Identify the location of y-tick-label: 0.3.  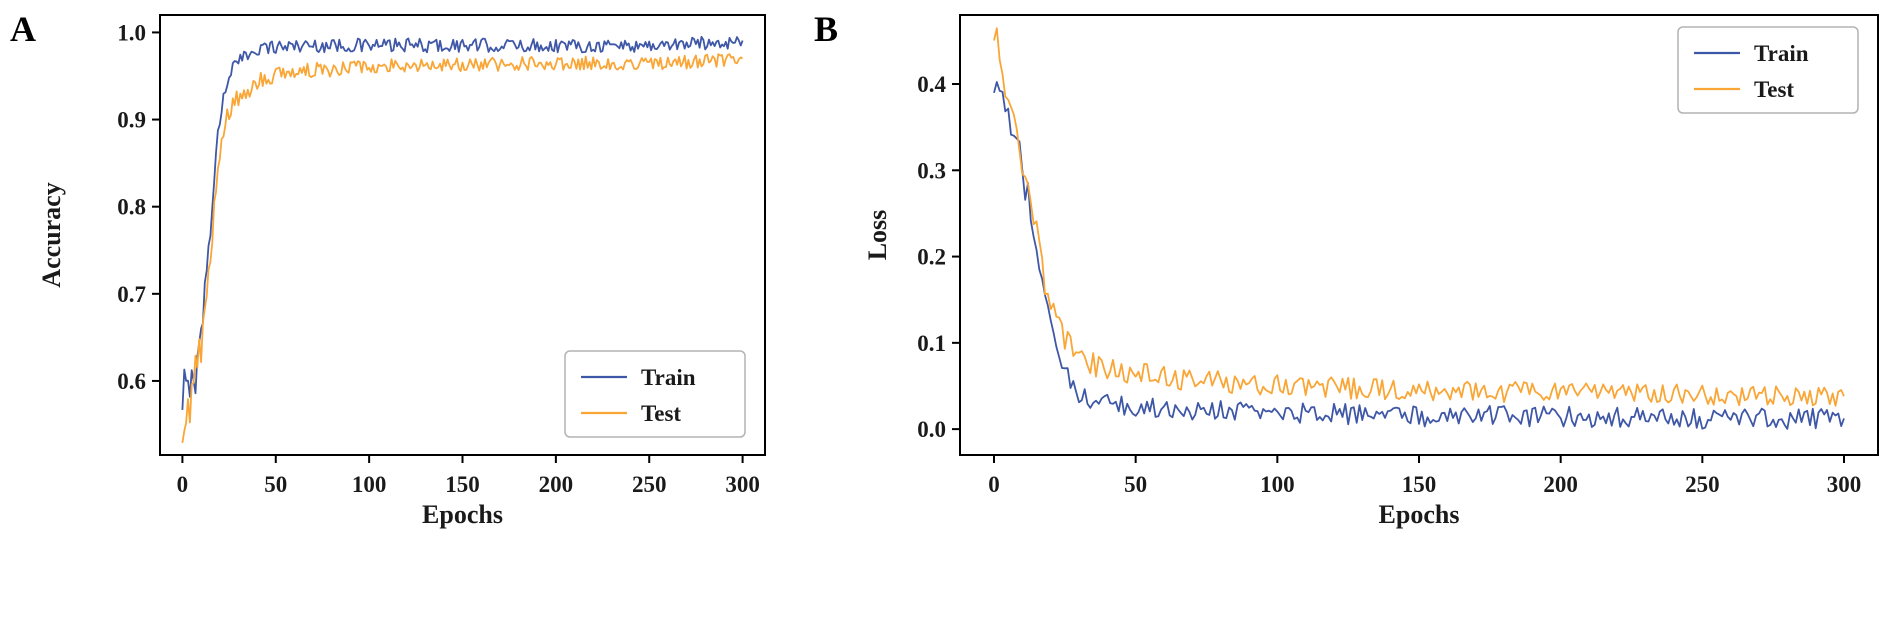
(931, 170).